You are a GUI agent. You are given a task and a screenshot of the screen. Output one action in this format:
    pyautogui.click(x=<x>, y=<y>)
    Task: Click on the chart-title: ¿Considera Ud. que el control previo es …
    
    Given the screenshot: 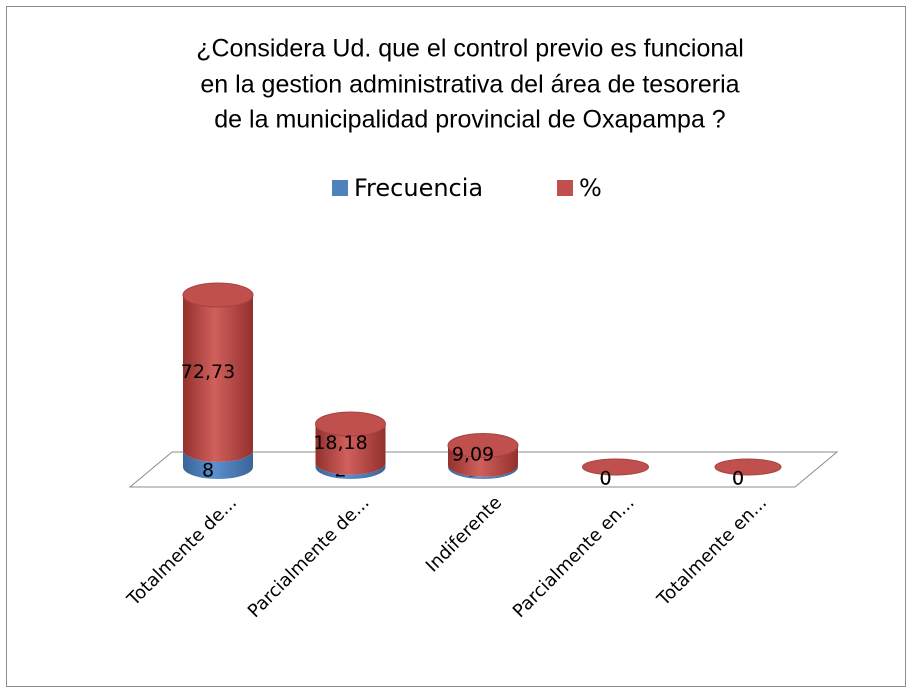 What is the action you would take?
    pyautogui.click(x=470, y=49)
    